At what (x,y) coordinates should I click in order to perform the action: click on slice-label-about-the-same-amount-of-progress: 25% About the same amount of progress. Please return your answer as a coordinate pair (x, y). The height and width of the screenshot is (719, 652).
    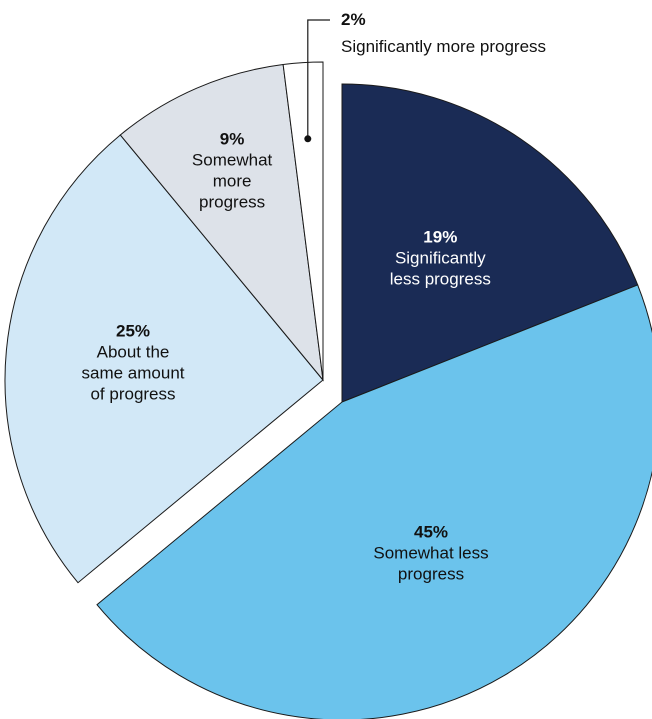
    Looking at the image, I should click on (133, 363).